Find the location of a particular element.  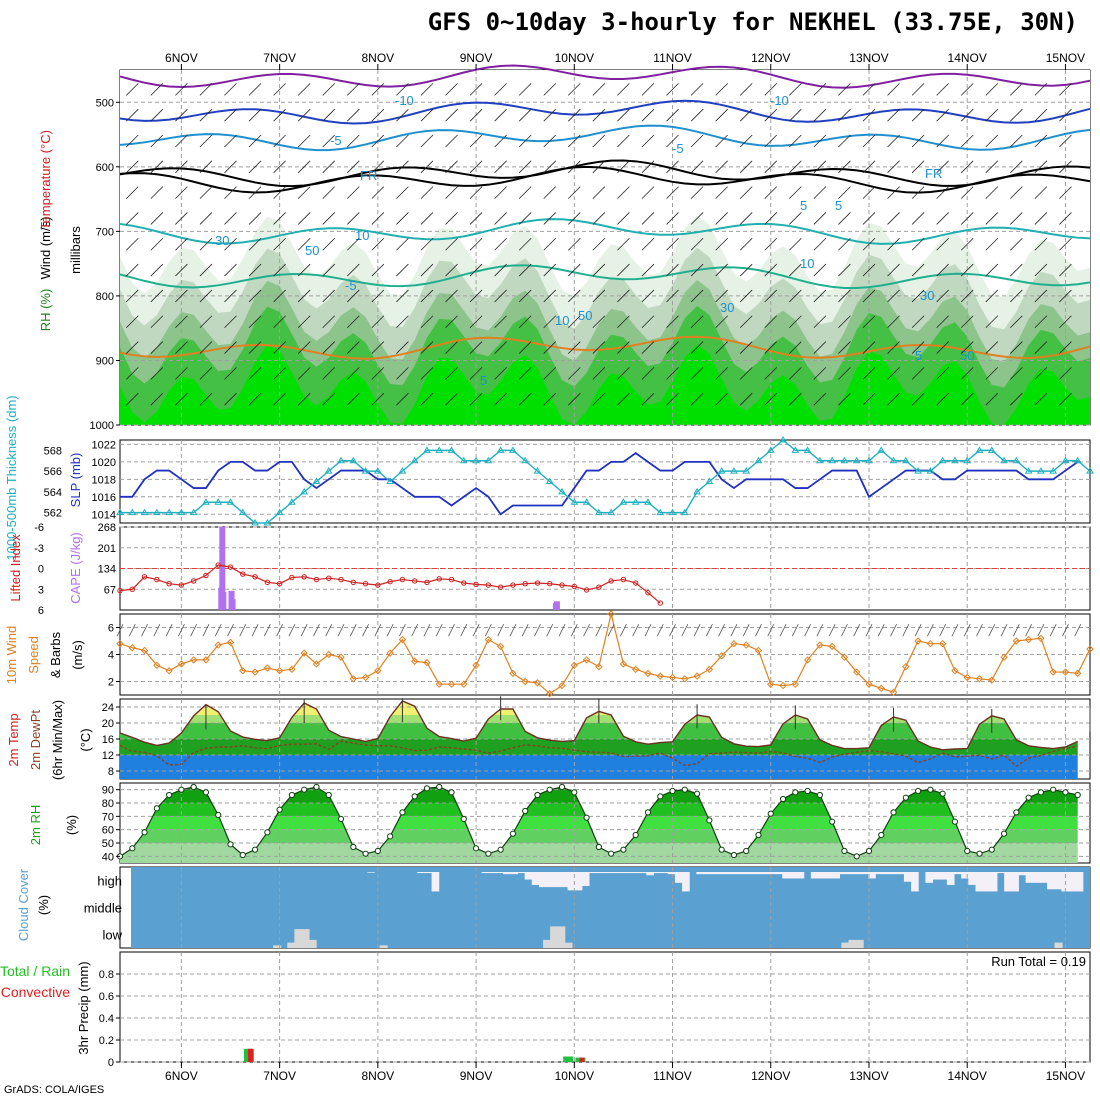

y-tick-label: 268 is located at coordinates (107, 528).